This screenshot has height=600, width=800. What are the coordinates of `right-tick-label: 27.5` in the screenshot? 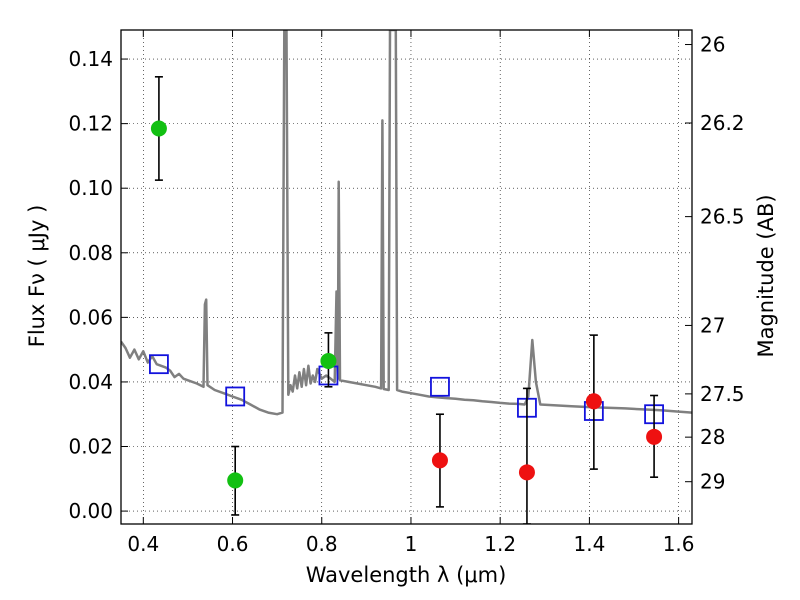 It's located at (722, 394).